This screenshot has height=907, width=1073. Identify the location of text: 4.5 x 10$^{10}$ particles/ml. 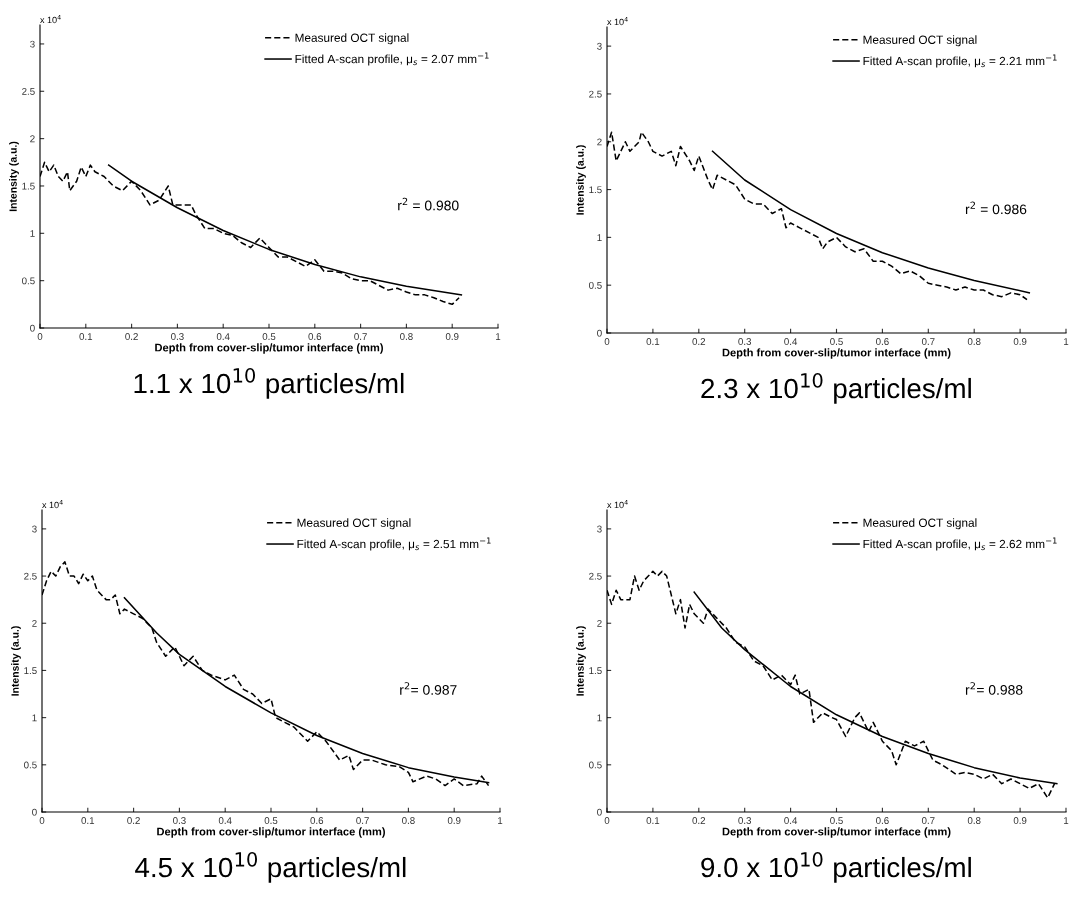
(270, 867).